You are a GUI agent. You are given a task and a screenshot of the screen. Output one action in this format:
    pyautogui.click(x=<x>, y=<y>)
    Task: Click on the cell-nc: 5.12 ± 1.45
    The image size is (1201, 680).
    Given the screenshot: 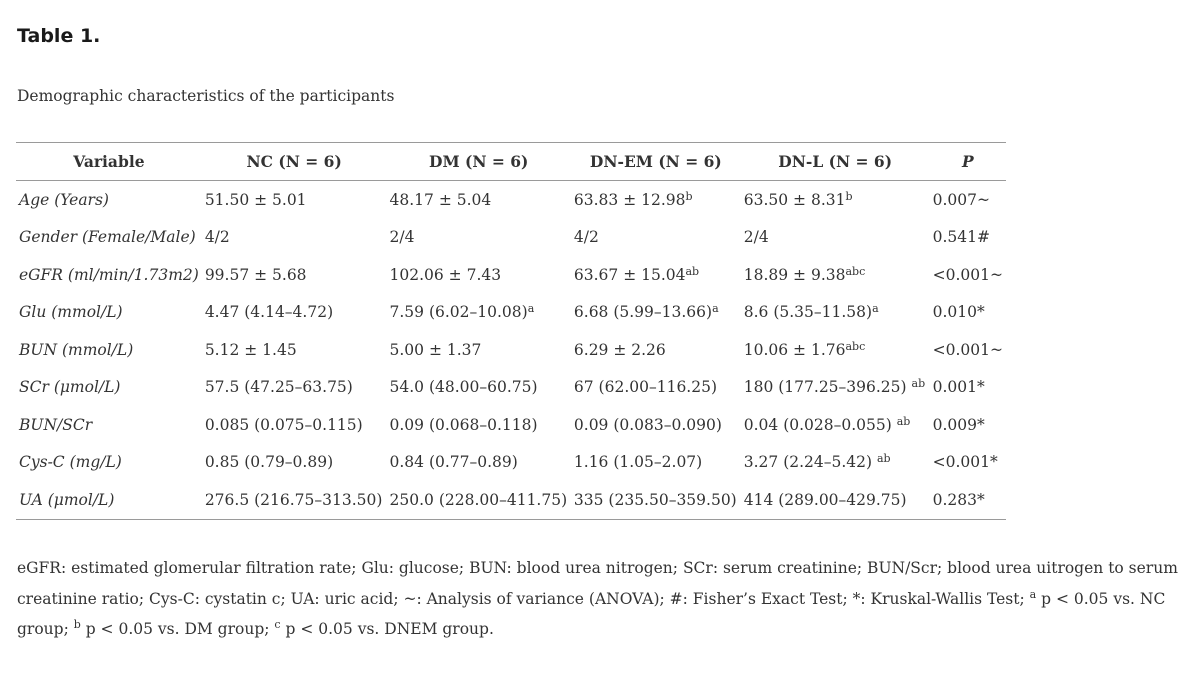 What is the action you would take?
    pyautogui.click(x=294, y=350)
    